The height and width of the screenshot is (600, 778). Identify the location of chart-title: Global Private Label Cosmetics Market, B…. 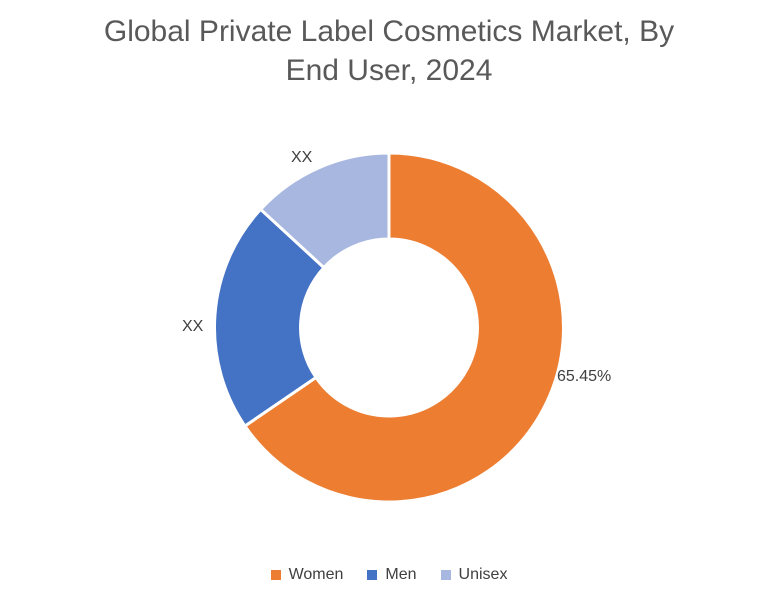
(389, 51).